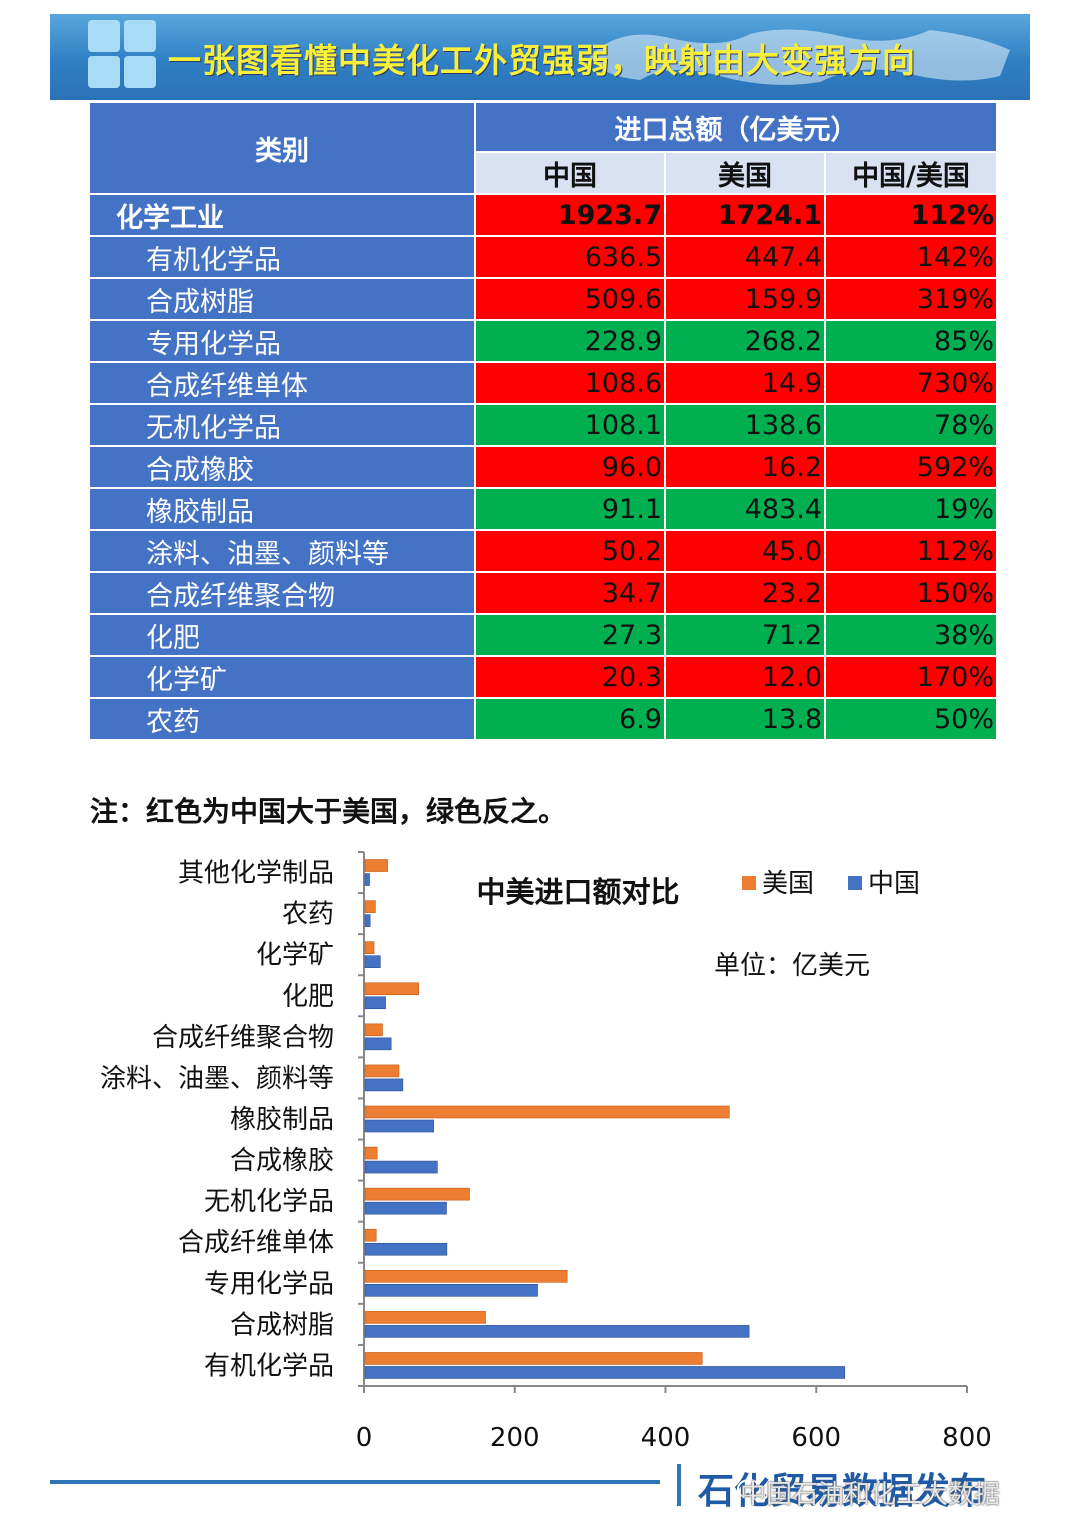  What do you see at coordinates (243, 1038) in the screenshot?
I see `y-tick-label: 合成纤维聚合物` at bounding box center [243, 1038].